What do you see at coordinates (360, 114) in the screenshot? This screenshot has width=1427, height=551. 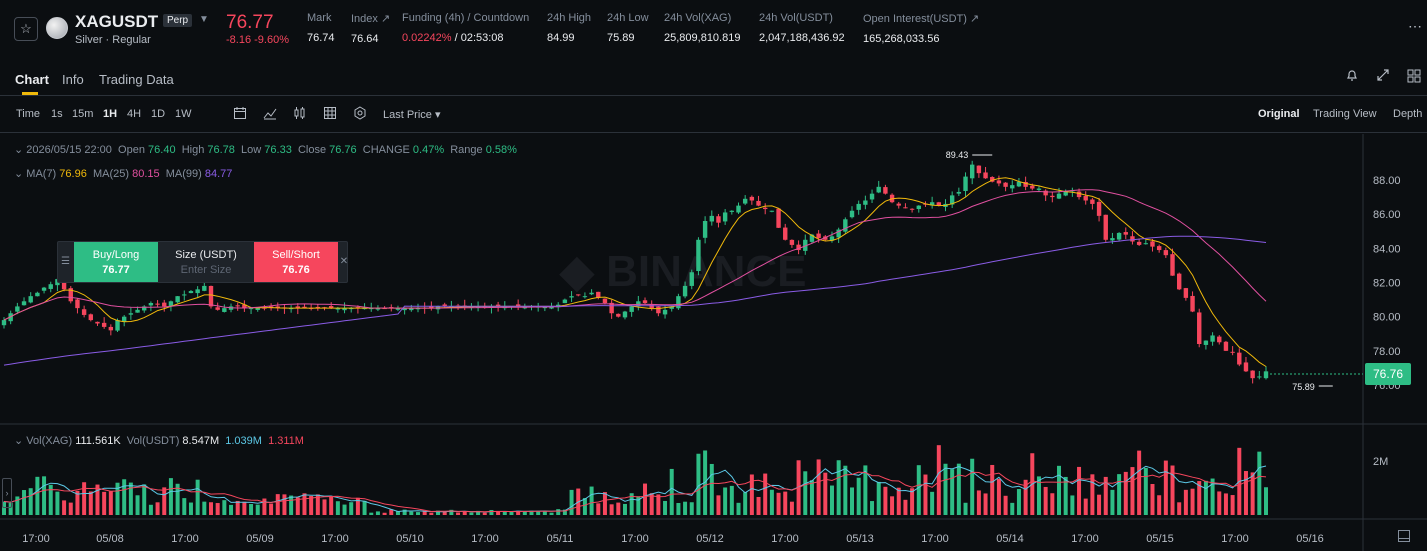 I see `settings-gear-icon` at bounding box center [360, 114].